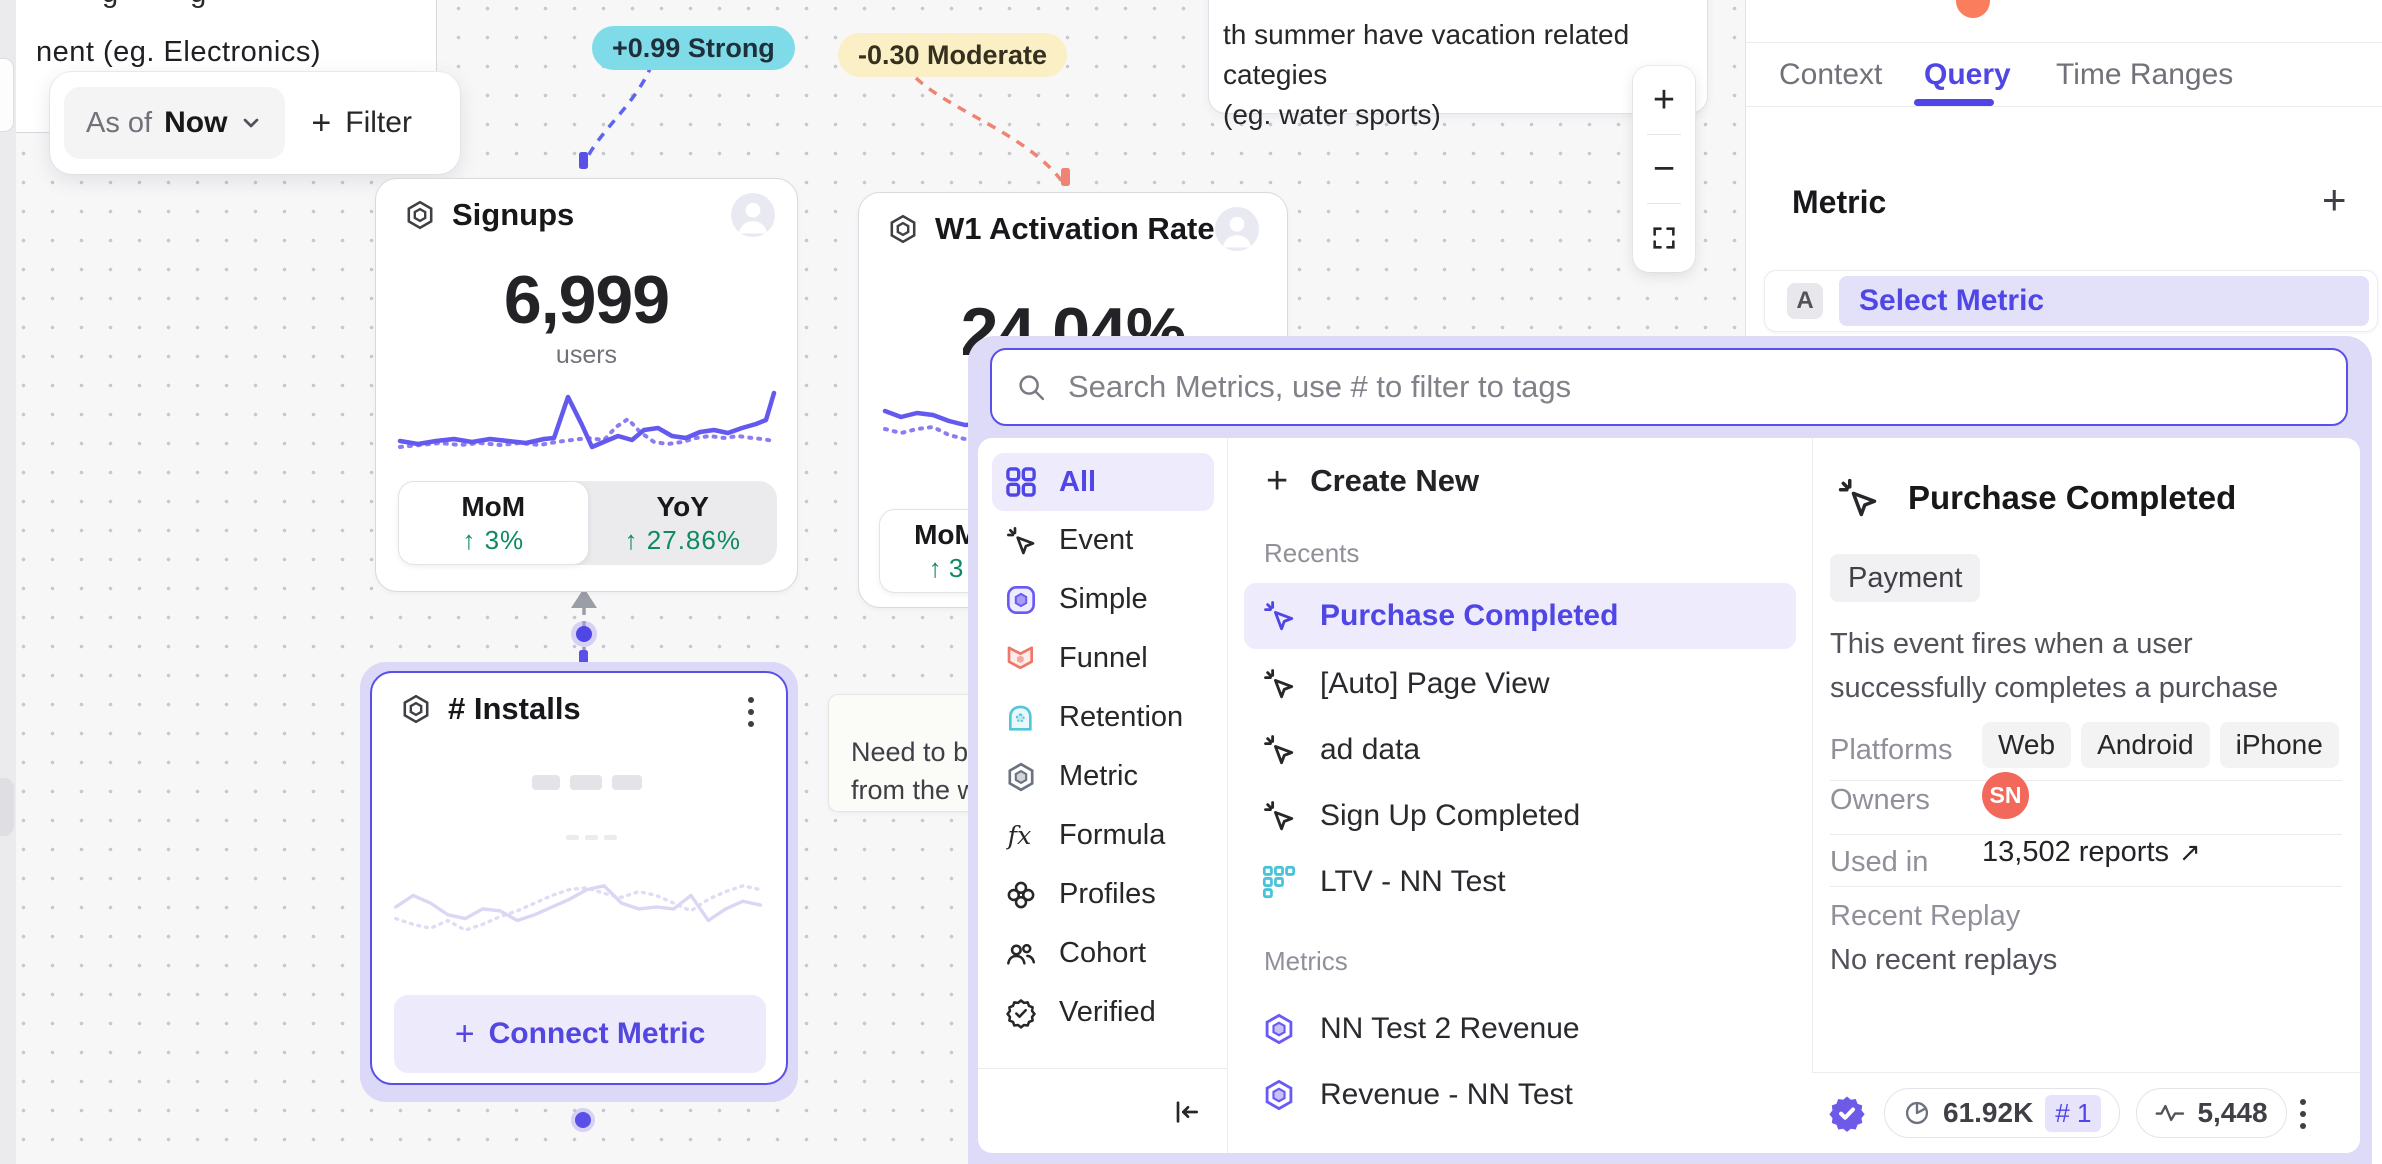  What do you see at coordinates (1279, 882) in the screenshot?
I see `ltv-grid-icon` at bounding box center [1279, 882].